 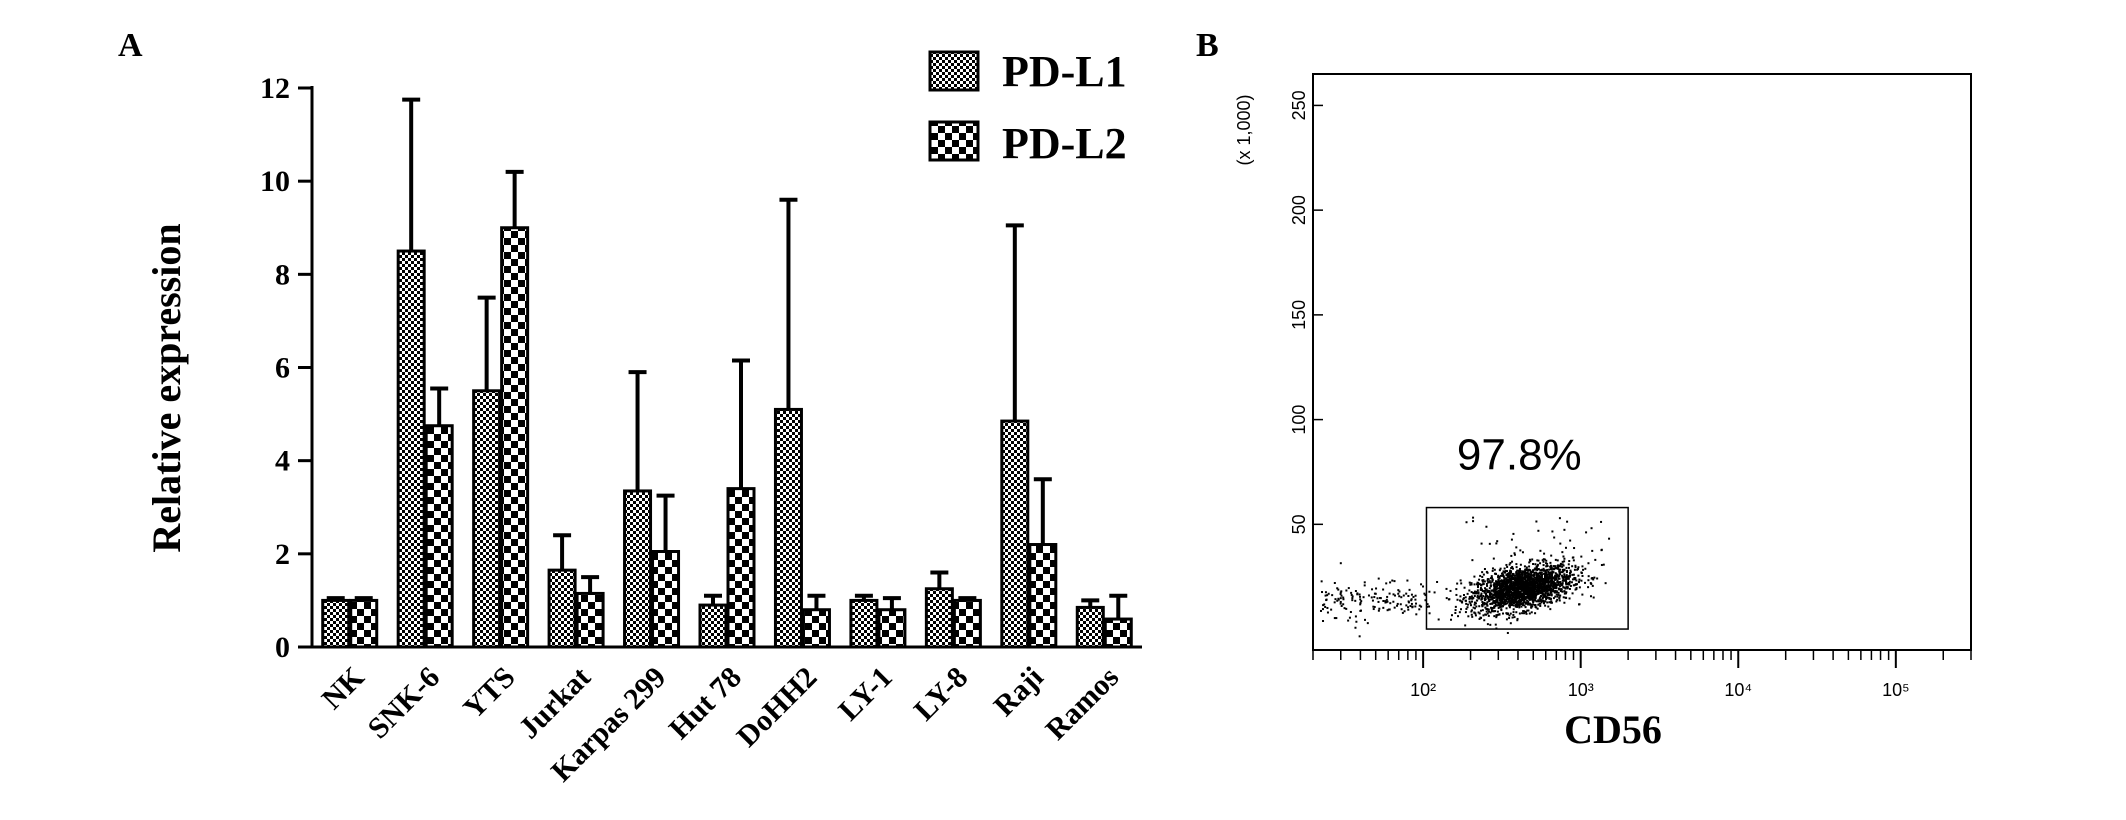 I want to click on y-tick-label: 4, so click(x=282, y=461).